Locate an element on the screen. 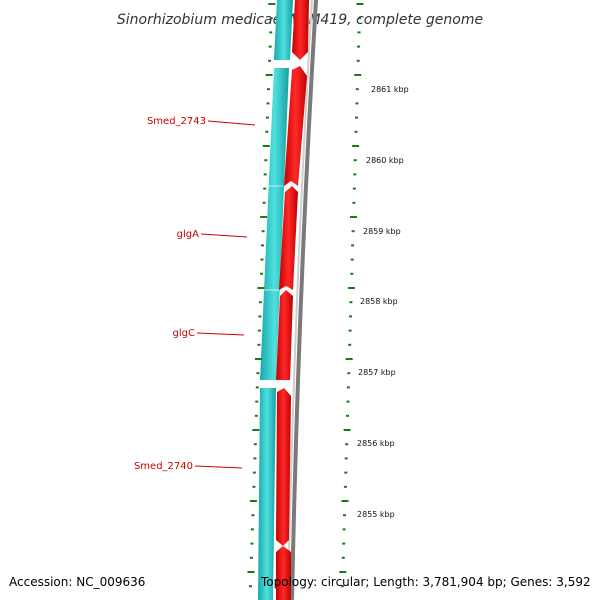 The image size is (600, 600). kbp-label-2857: 2857 kbp is located at coordinates (377, 372).